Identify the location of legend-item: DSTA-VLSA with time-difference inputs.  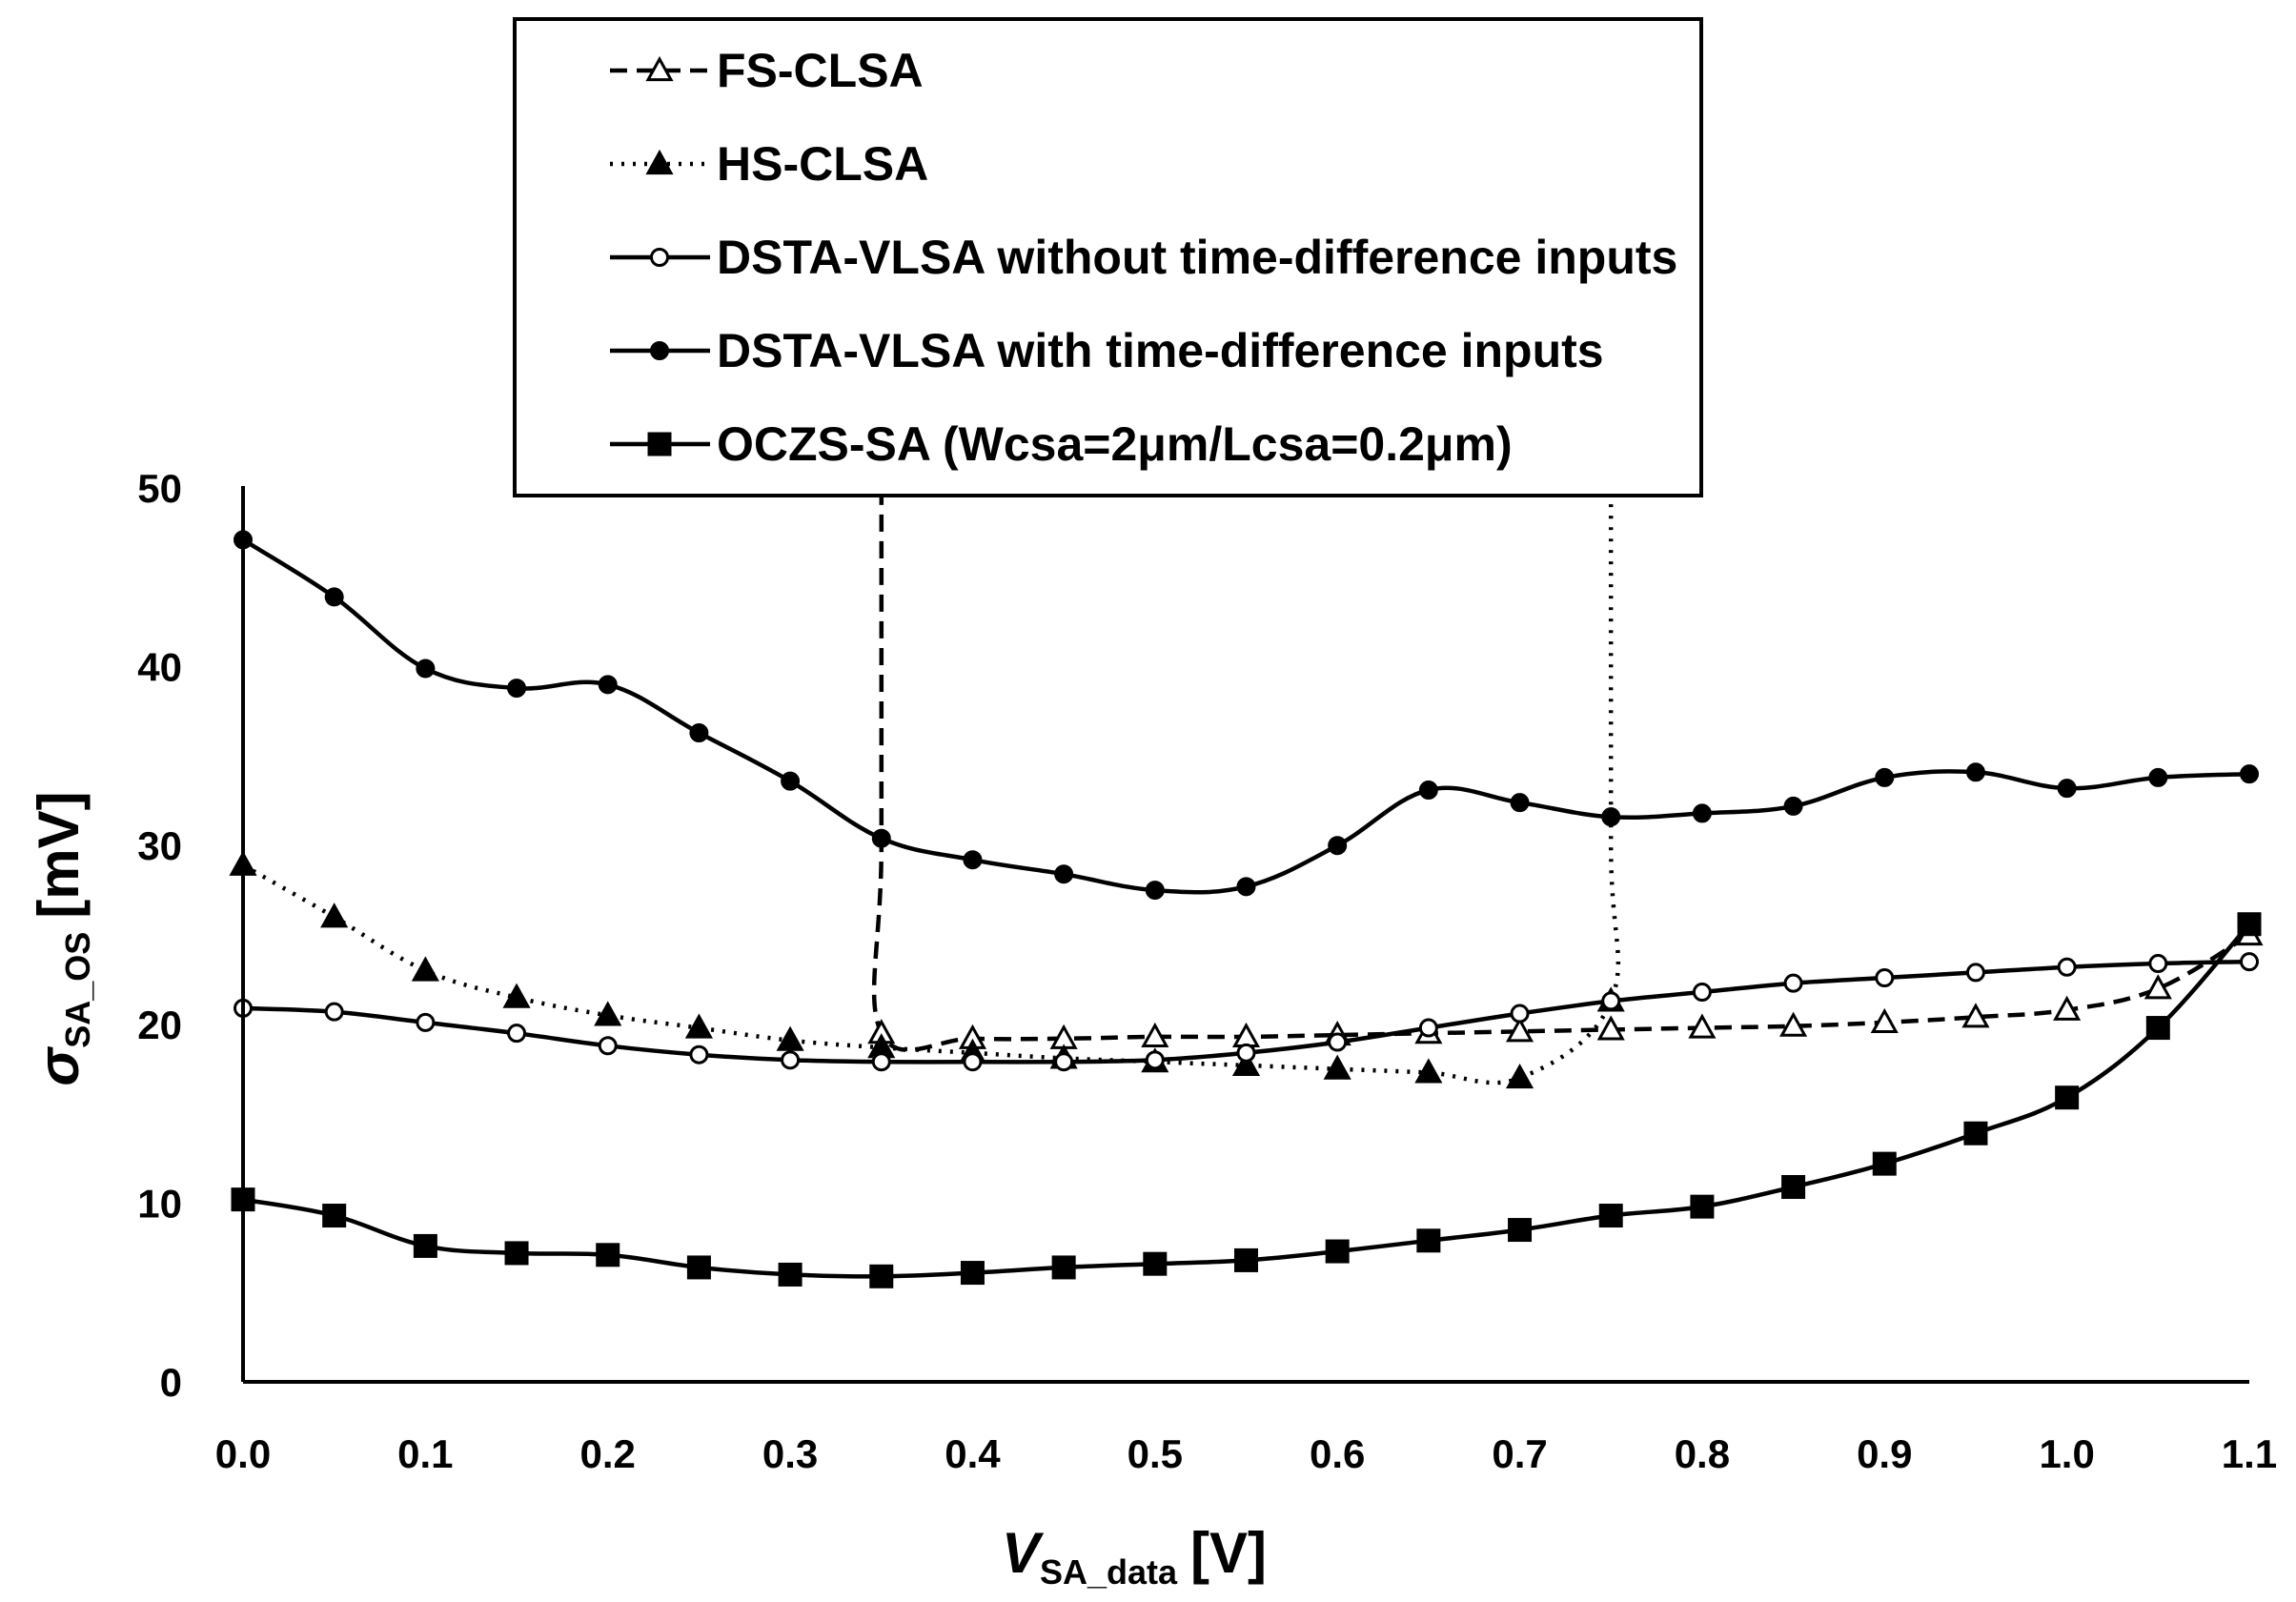
(1107, 350).